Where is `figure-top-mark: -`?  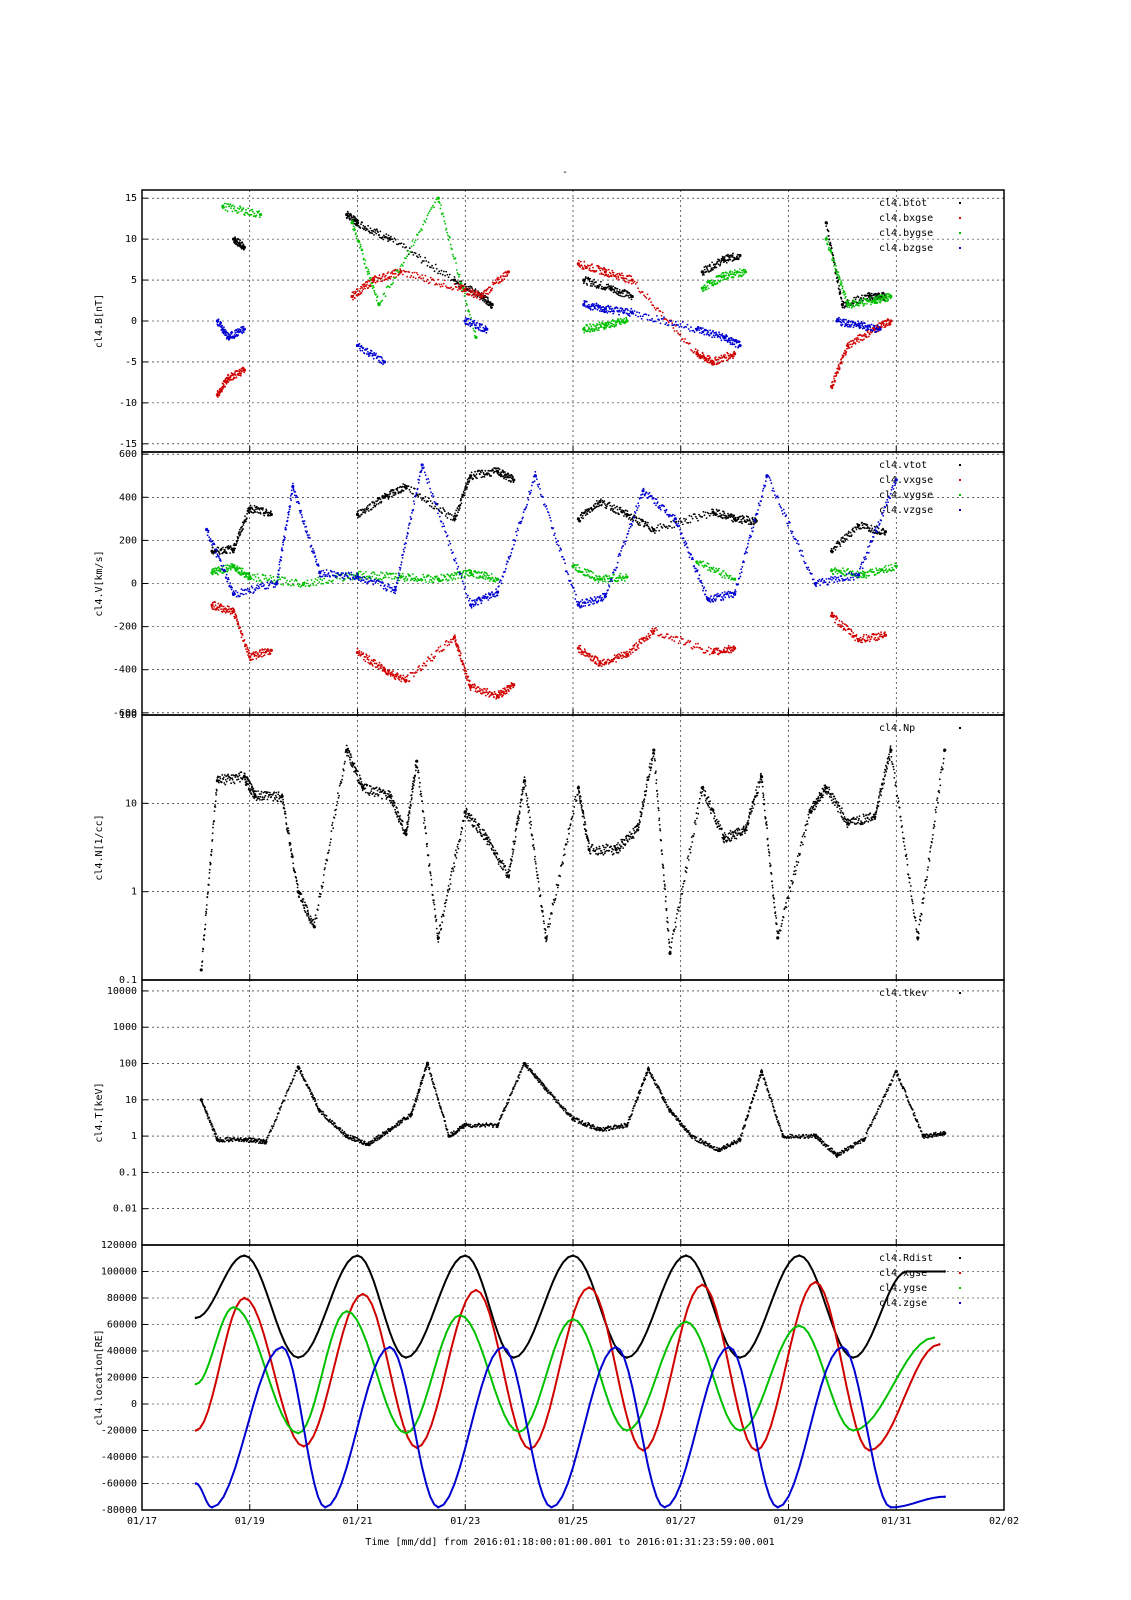 figure-top-mark: - is located at coordinates (565, 172).